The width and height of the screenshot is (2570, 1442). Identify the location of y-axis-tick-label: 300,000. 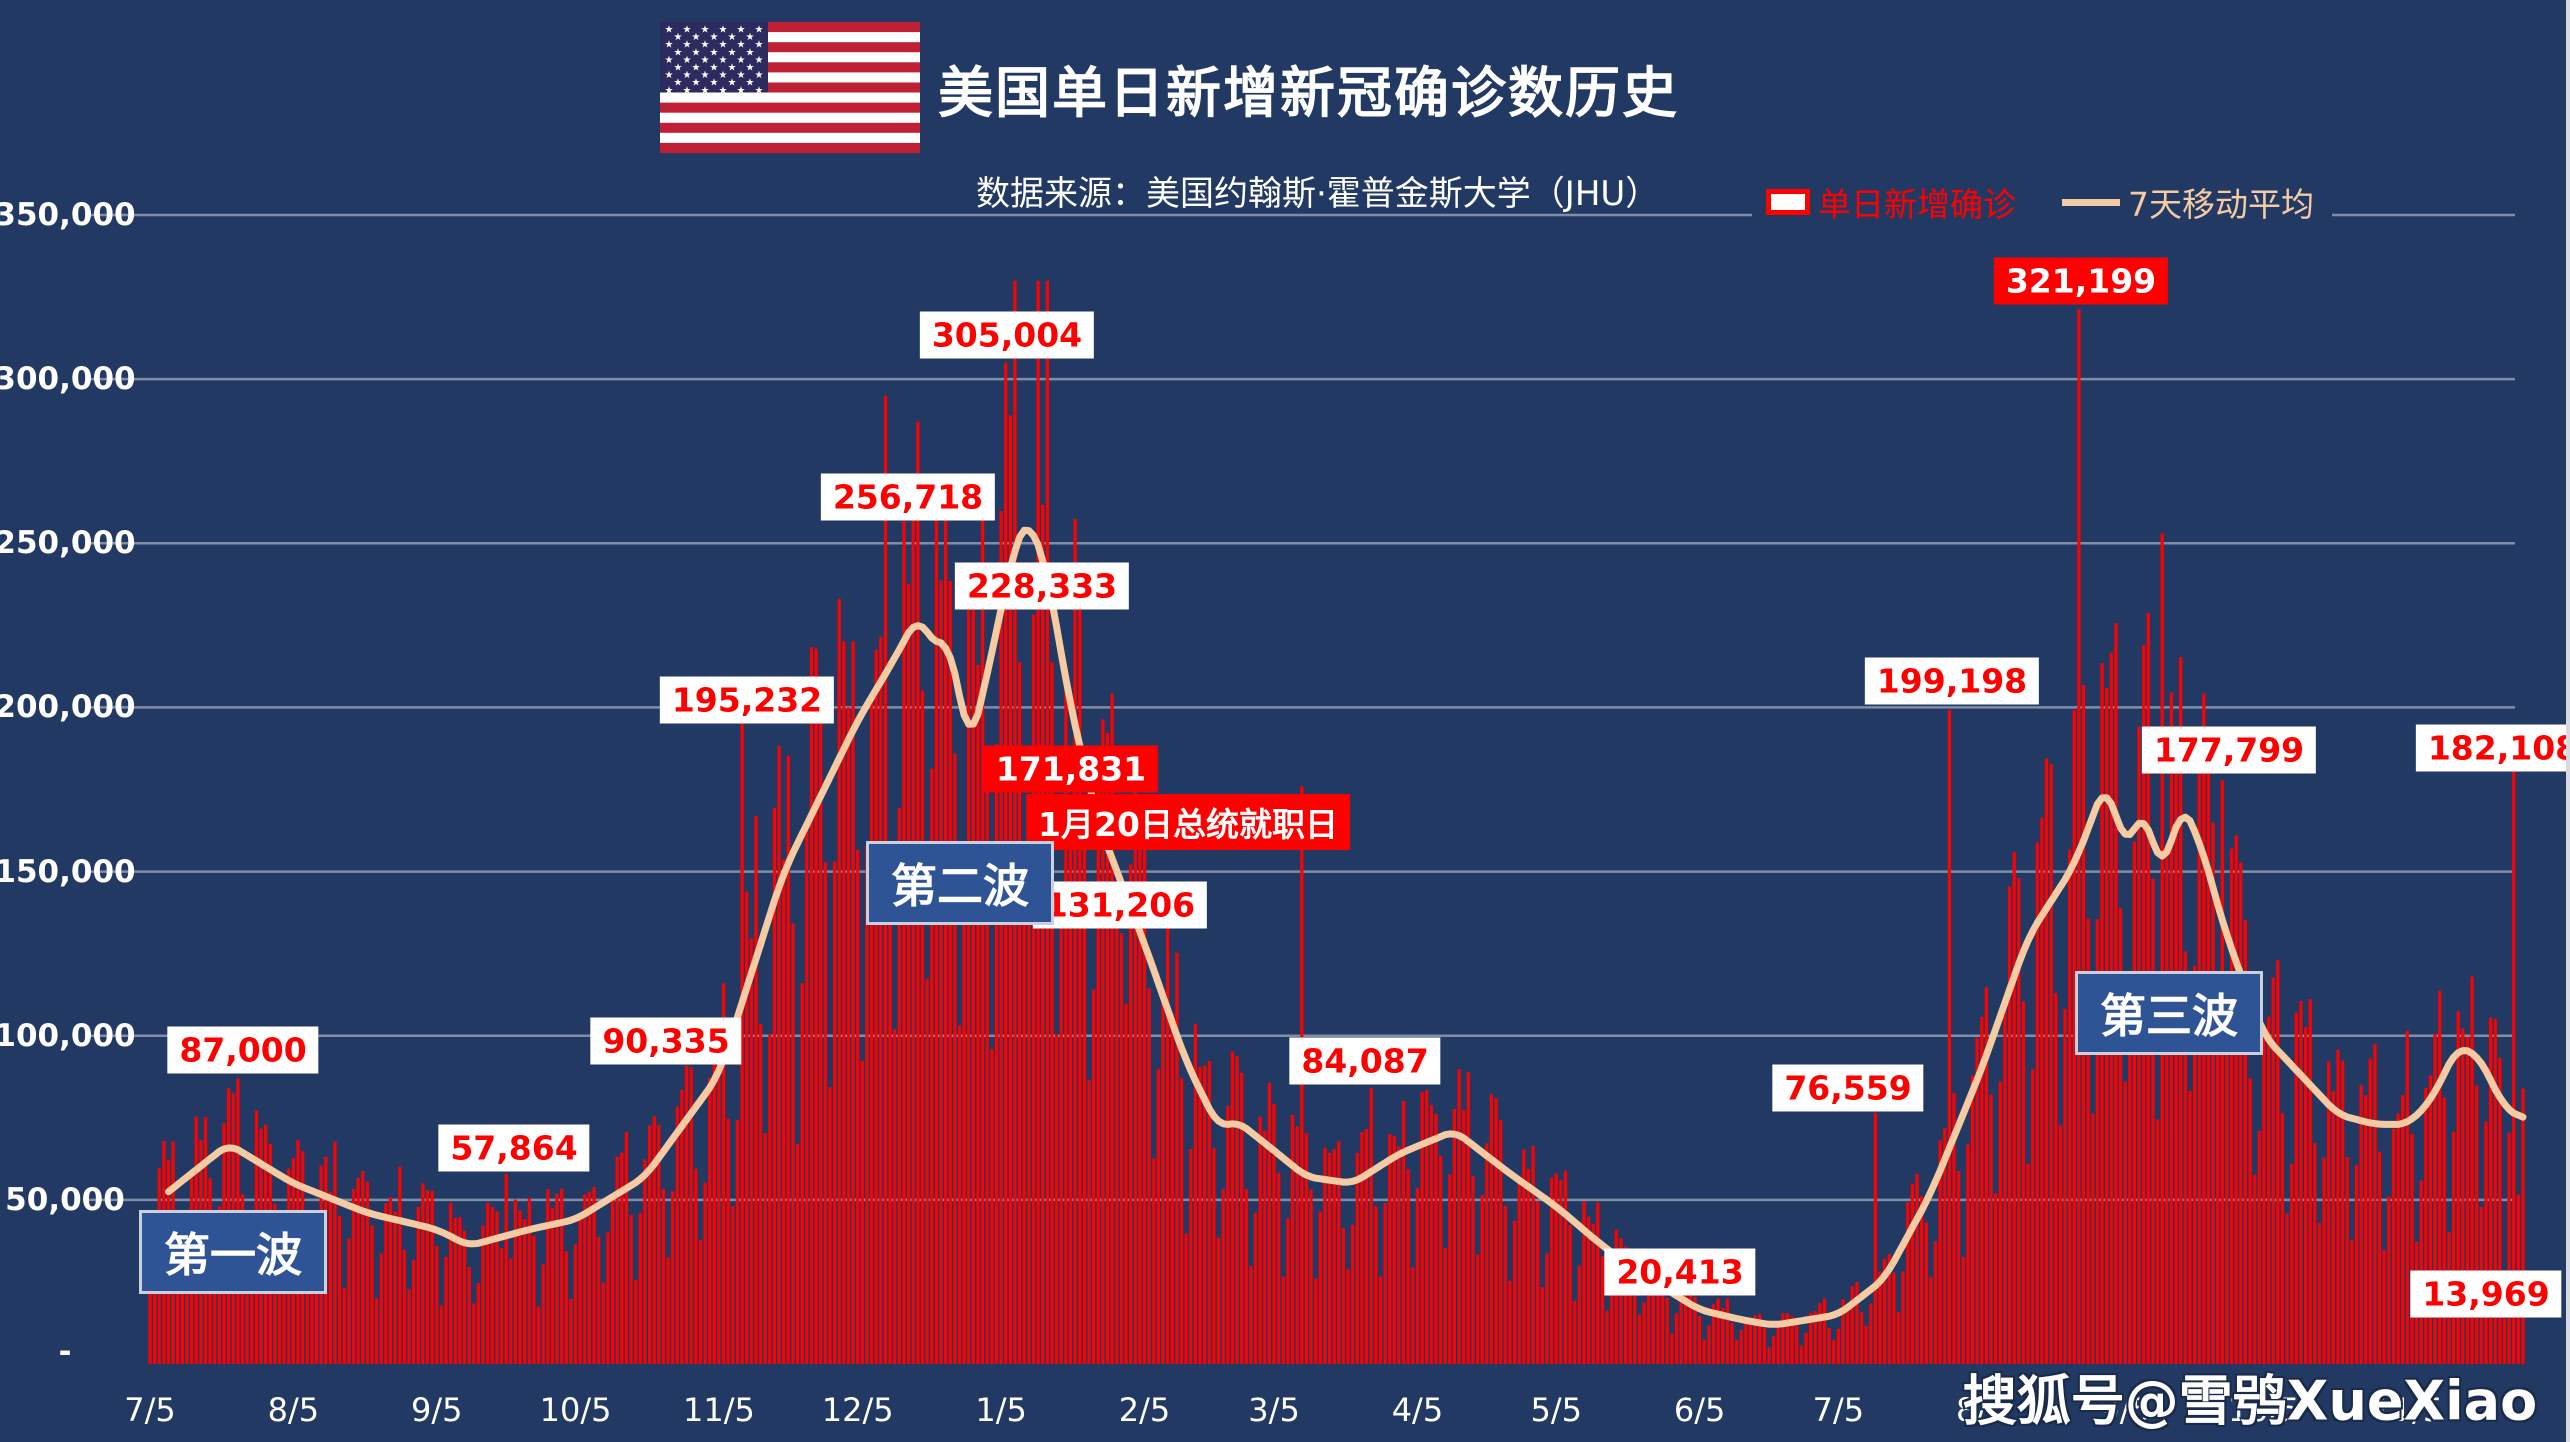
(68, 379).